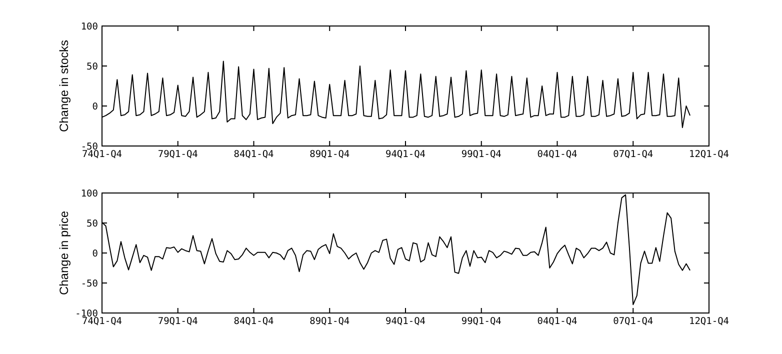 The width and height of the screenshot is (782, 354). What do you see at coordinates (64, 253) in the screenshot?
I see `y-axis-title: Change in price` at bounding box center [64, 253].